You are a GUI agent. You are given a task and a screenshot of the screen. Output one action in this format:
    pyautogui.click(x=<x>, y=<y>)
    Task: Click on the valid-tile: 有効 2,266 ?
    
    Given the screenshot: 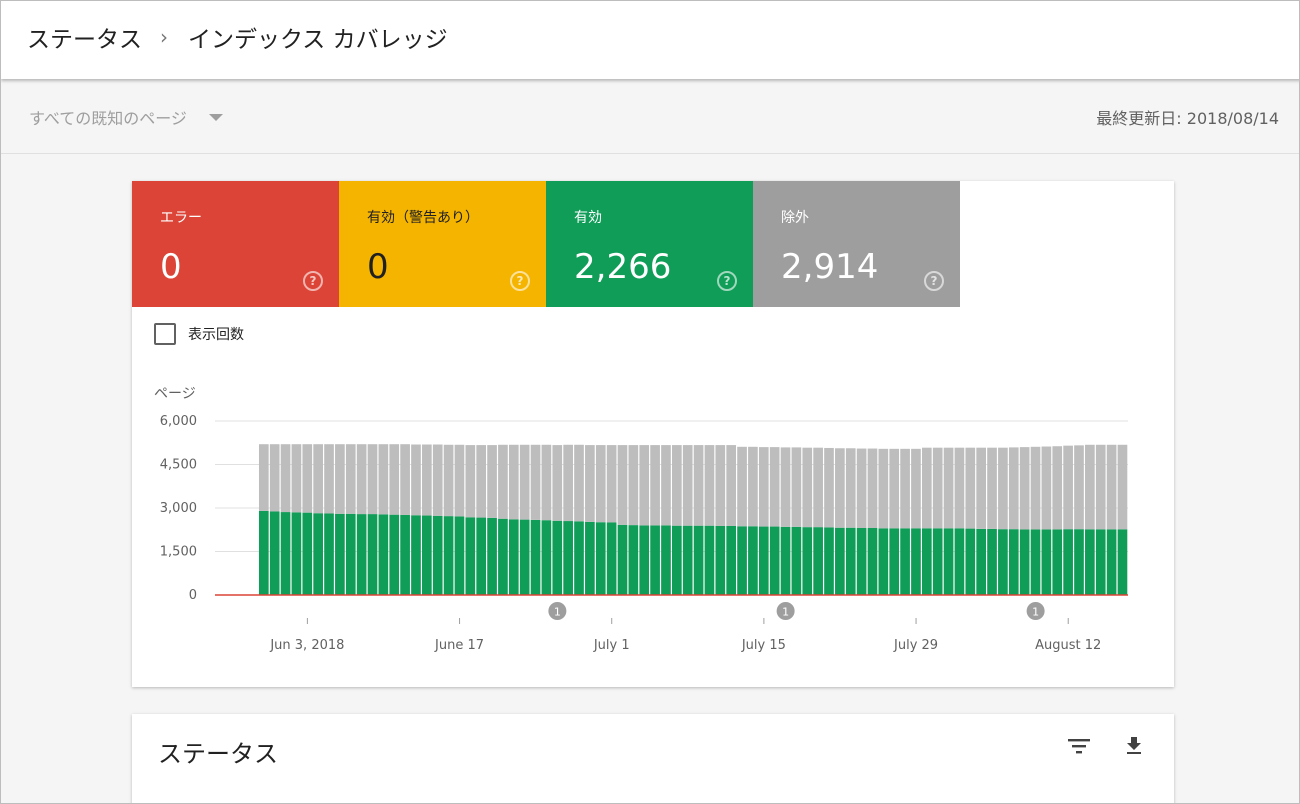 What is the action you would take?
    pyautogui.click(x=649, y=244)
    